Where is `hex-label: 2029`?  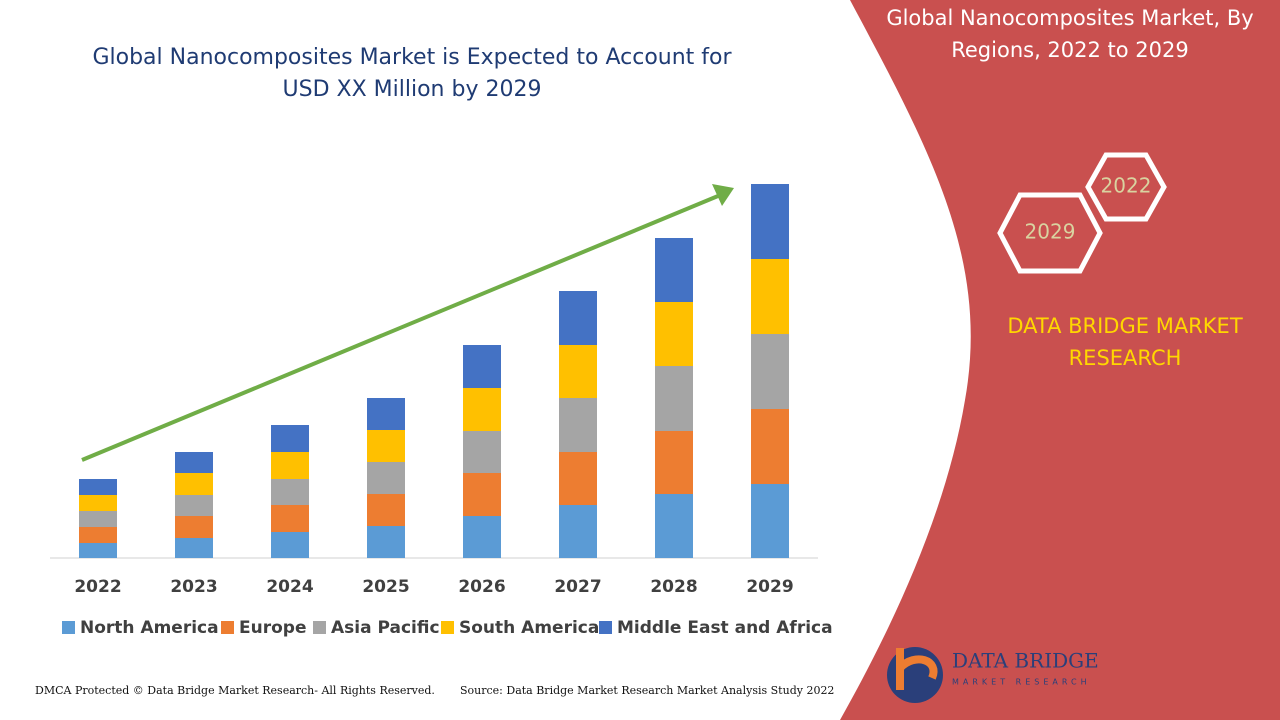
hex-label: 2029 is located at coordinates (1050, 232).